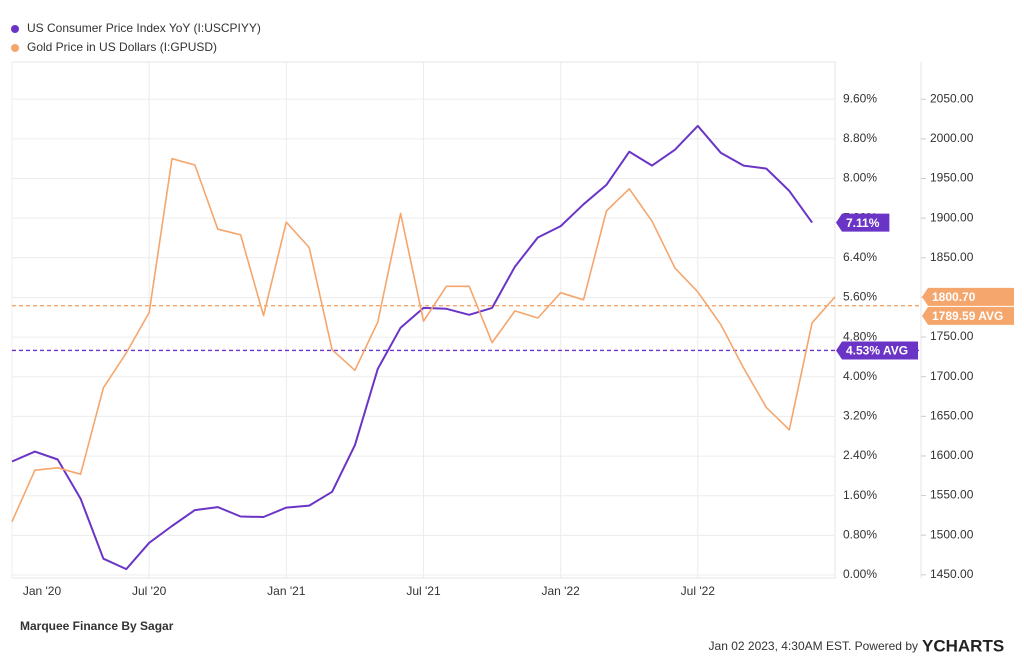 This screenshot has width=1024, height=661. Describe the element at coordinates (952, 534) in the screenshot. I see `y2-tick-label: 1500.00` at that location.